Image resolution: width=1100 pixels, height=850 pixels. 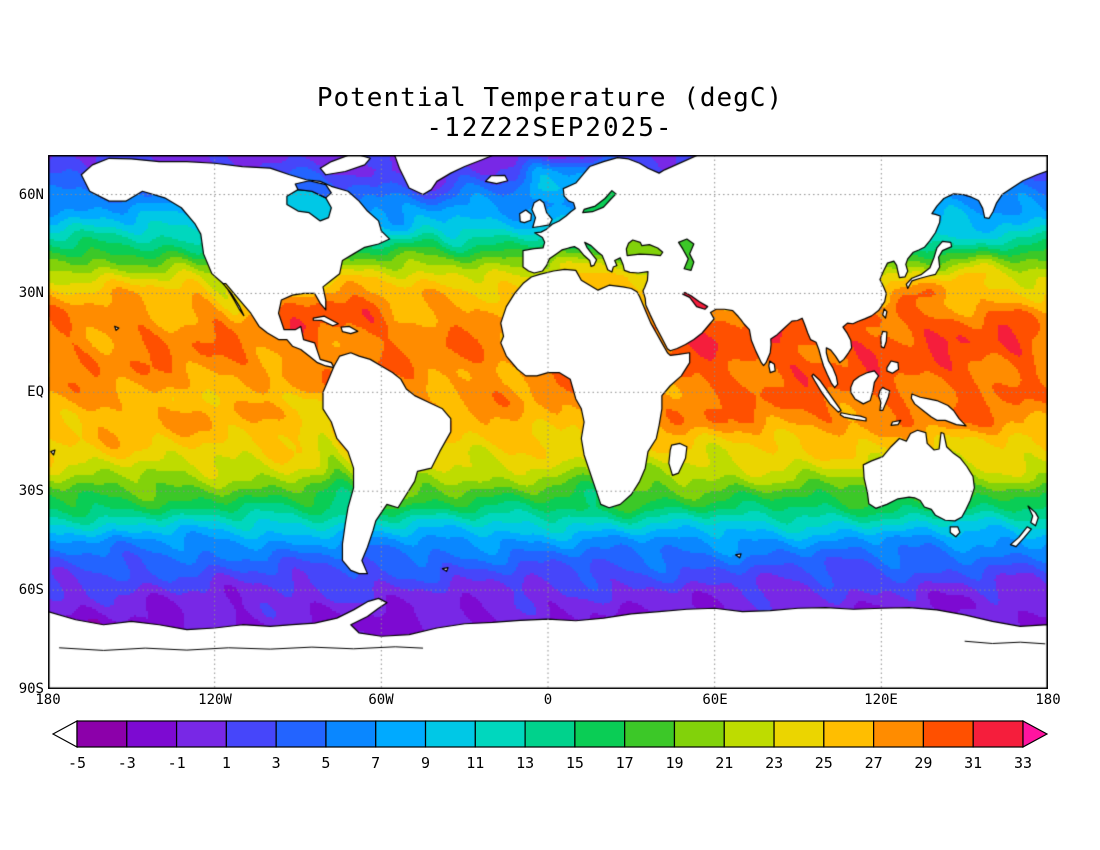 I want to click on lon-tick-label: 60E, so click(x=715, y=700).